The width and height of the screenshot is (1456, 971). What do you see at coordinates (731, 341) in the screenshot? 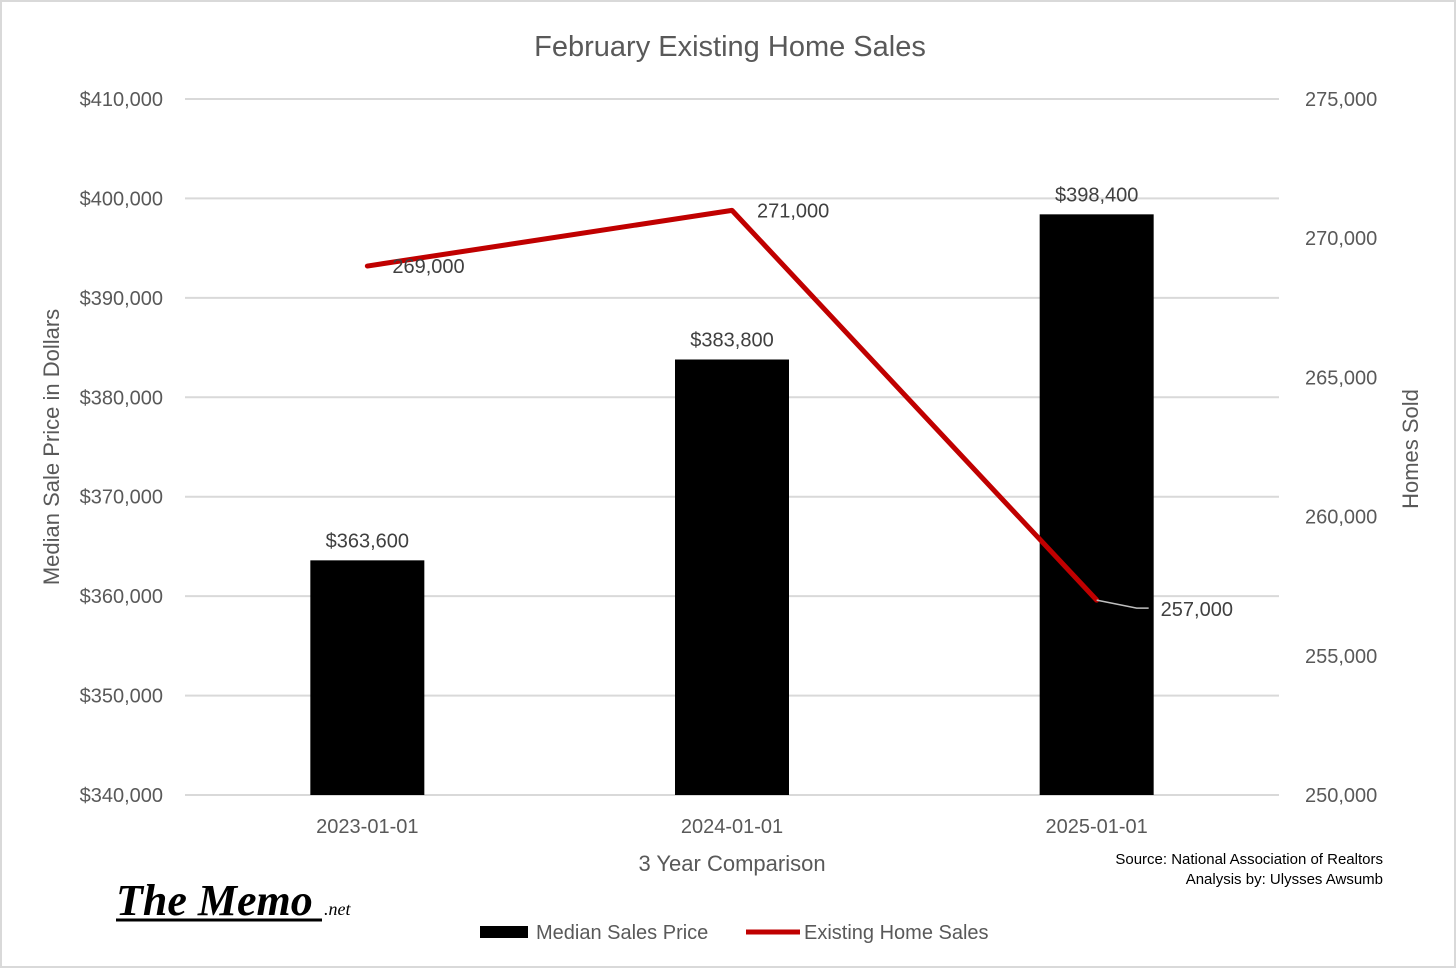
I see `bar-data-label: $383,800` at bounding box center [731, 341].